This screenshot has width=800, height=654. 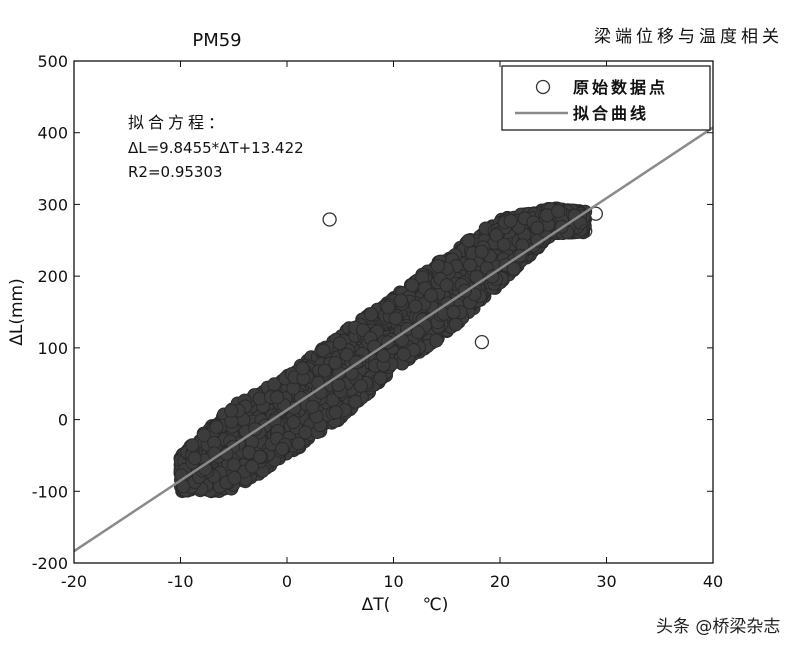 I want to click on x-tick-label: 20, so click(x=500, y=581).